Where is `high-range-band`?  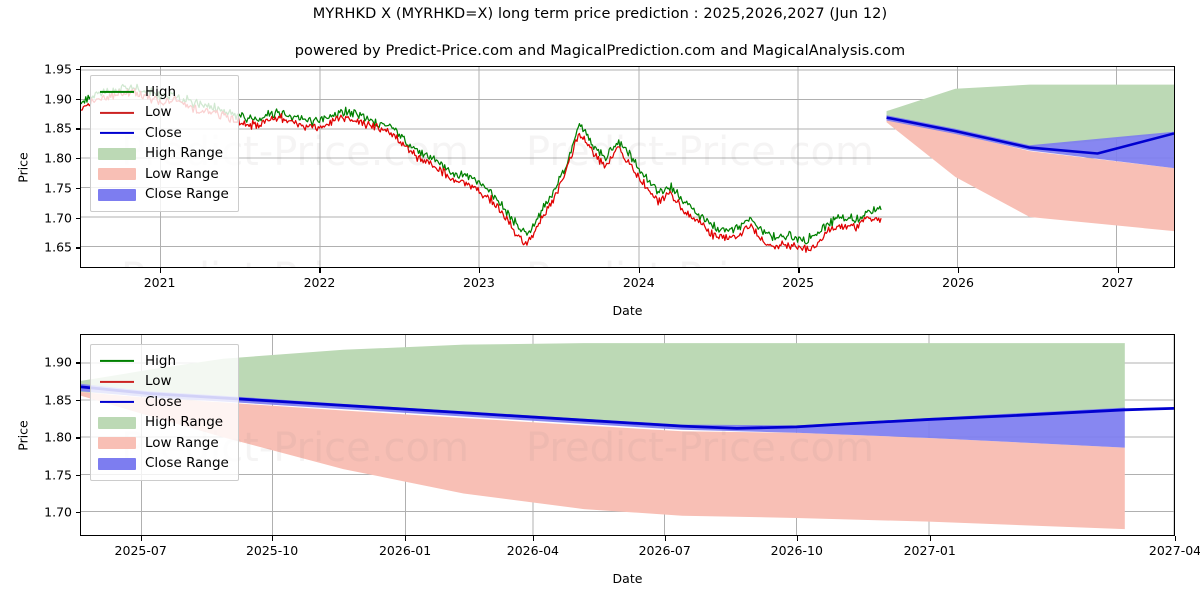 high-range-band is located at coordinates (1030, 116).